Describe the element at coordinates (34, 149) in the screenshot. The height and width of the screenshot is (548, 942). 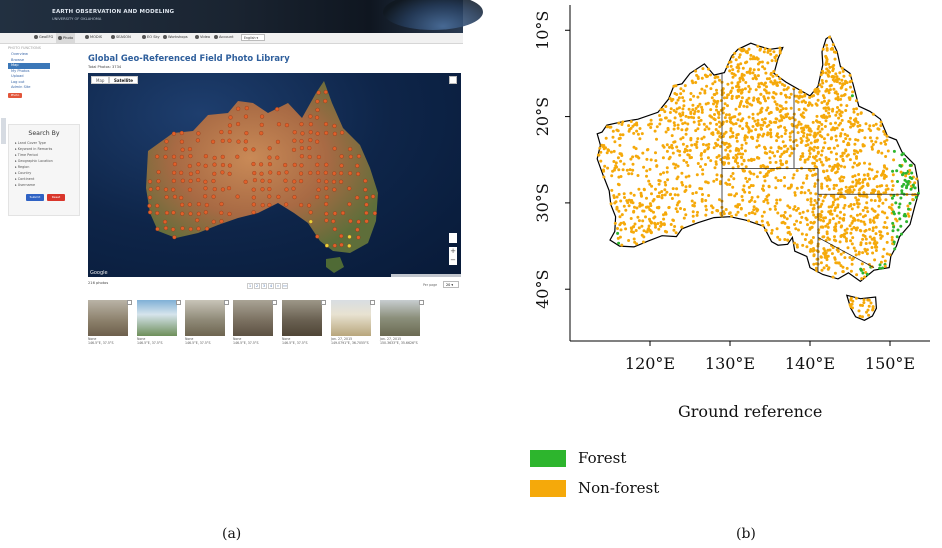
I see `criterion-keyword: ▸ Keyword in Remarks` at that location.